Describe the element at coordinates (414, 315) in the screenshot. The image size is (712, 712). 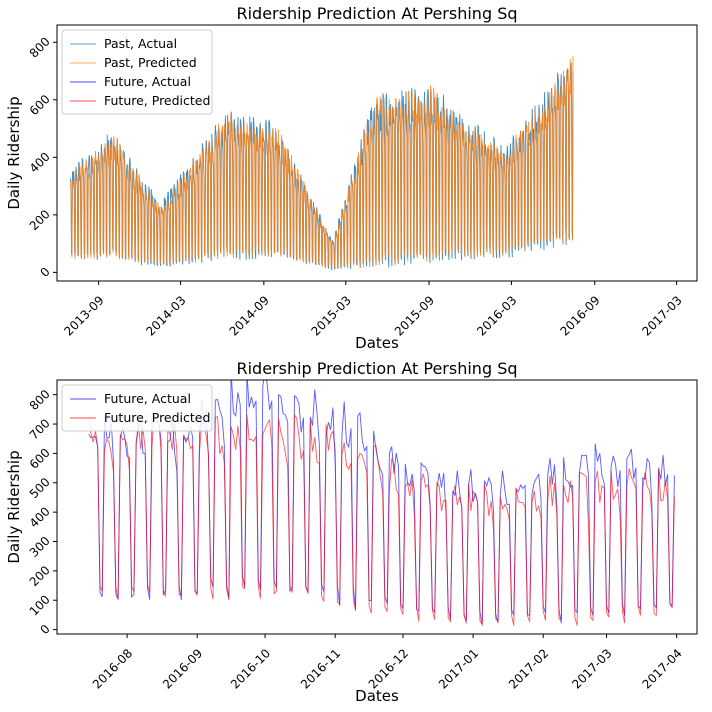
I see `x-tick-label: 2015-09` at that location.